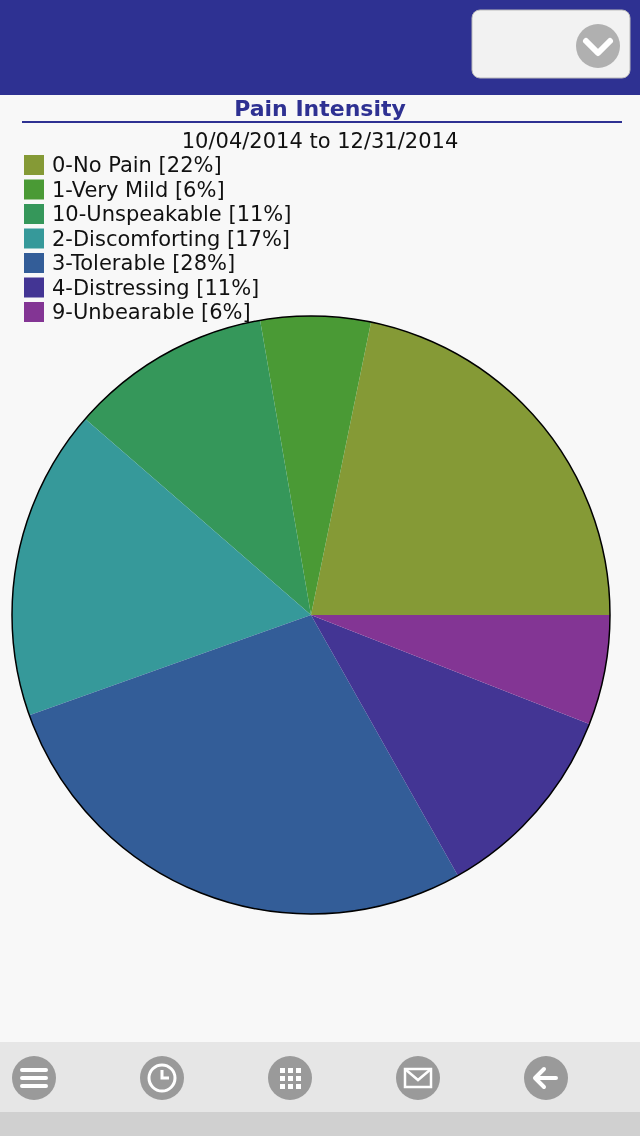 Image resolution: width=640 pixels, height=1136 pixels. I want to click on legend-label: 1-Very Mild [6%], so click(138, 189).